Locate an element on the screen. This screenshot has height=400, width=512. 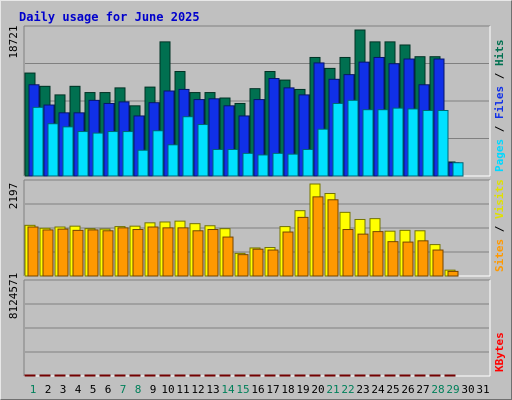
x-tick-label-day-7: 7 is located at coordinates (123, 389).